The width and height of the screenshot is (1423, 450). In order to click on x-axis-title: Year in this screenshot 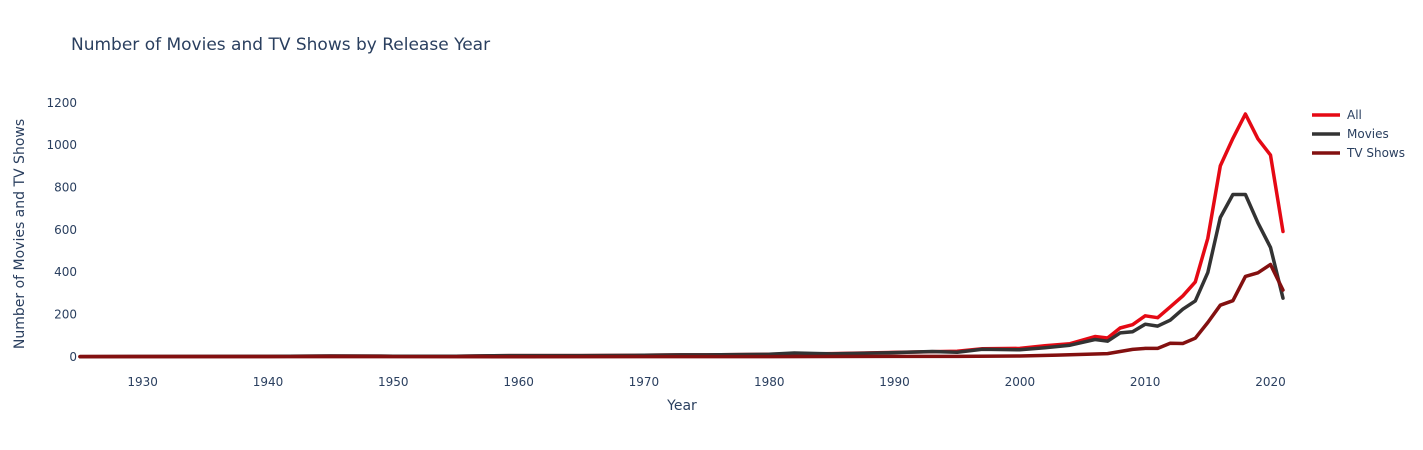, I will do `click(681, 406)`.